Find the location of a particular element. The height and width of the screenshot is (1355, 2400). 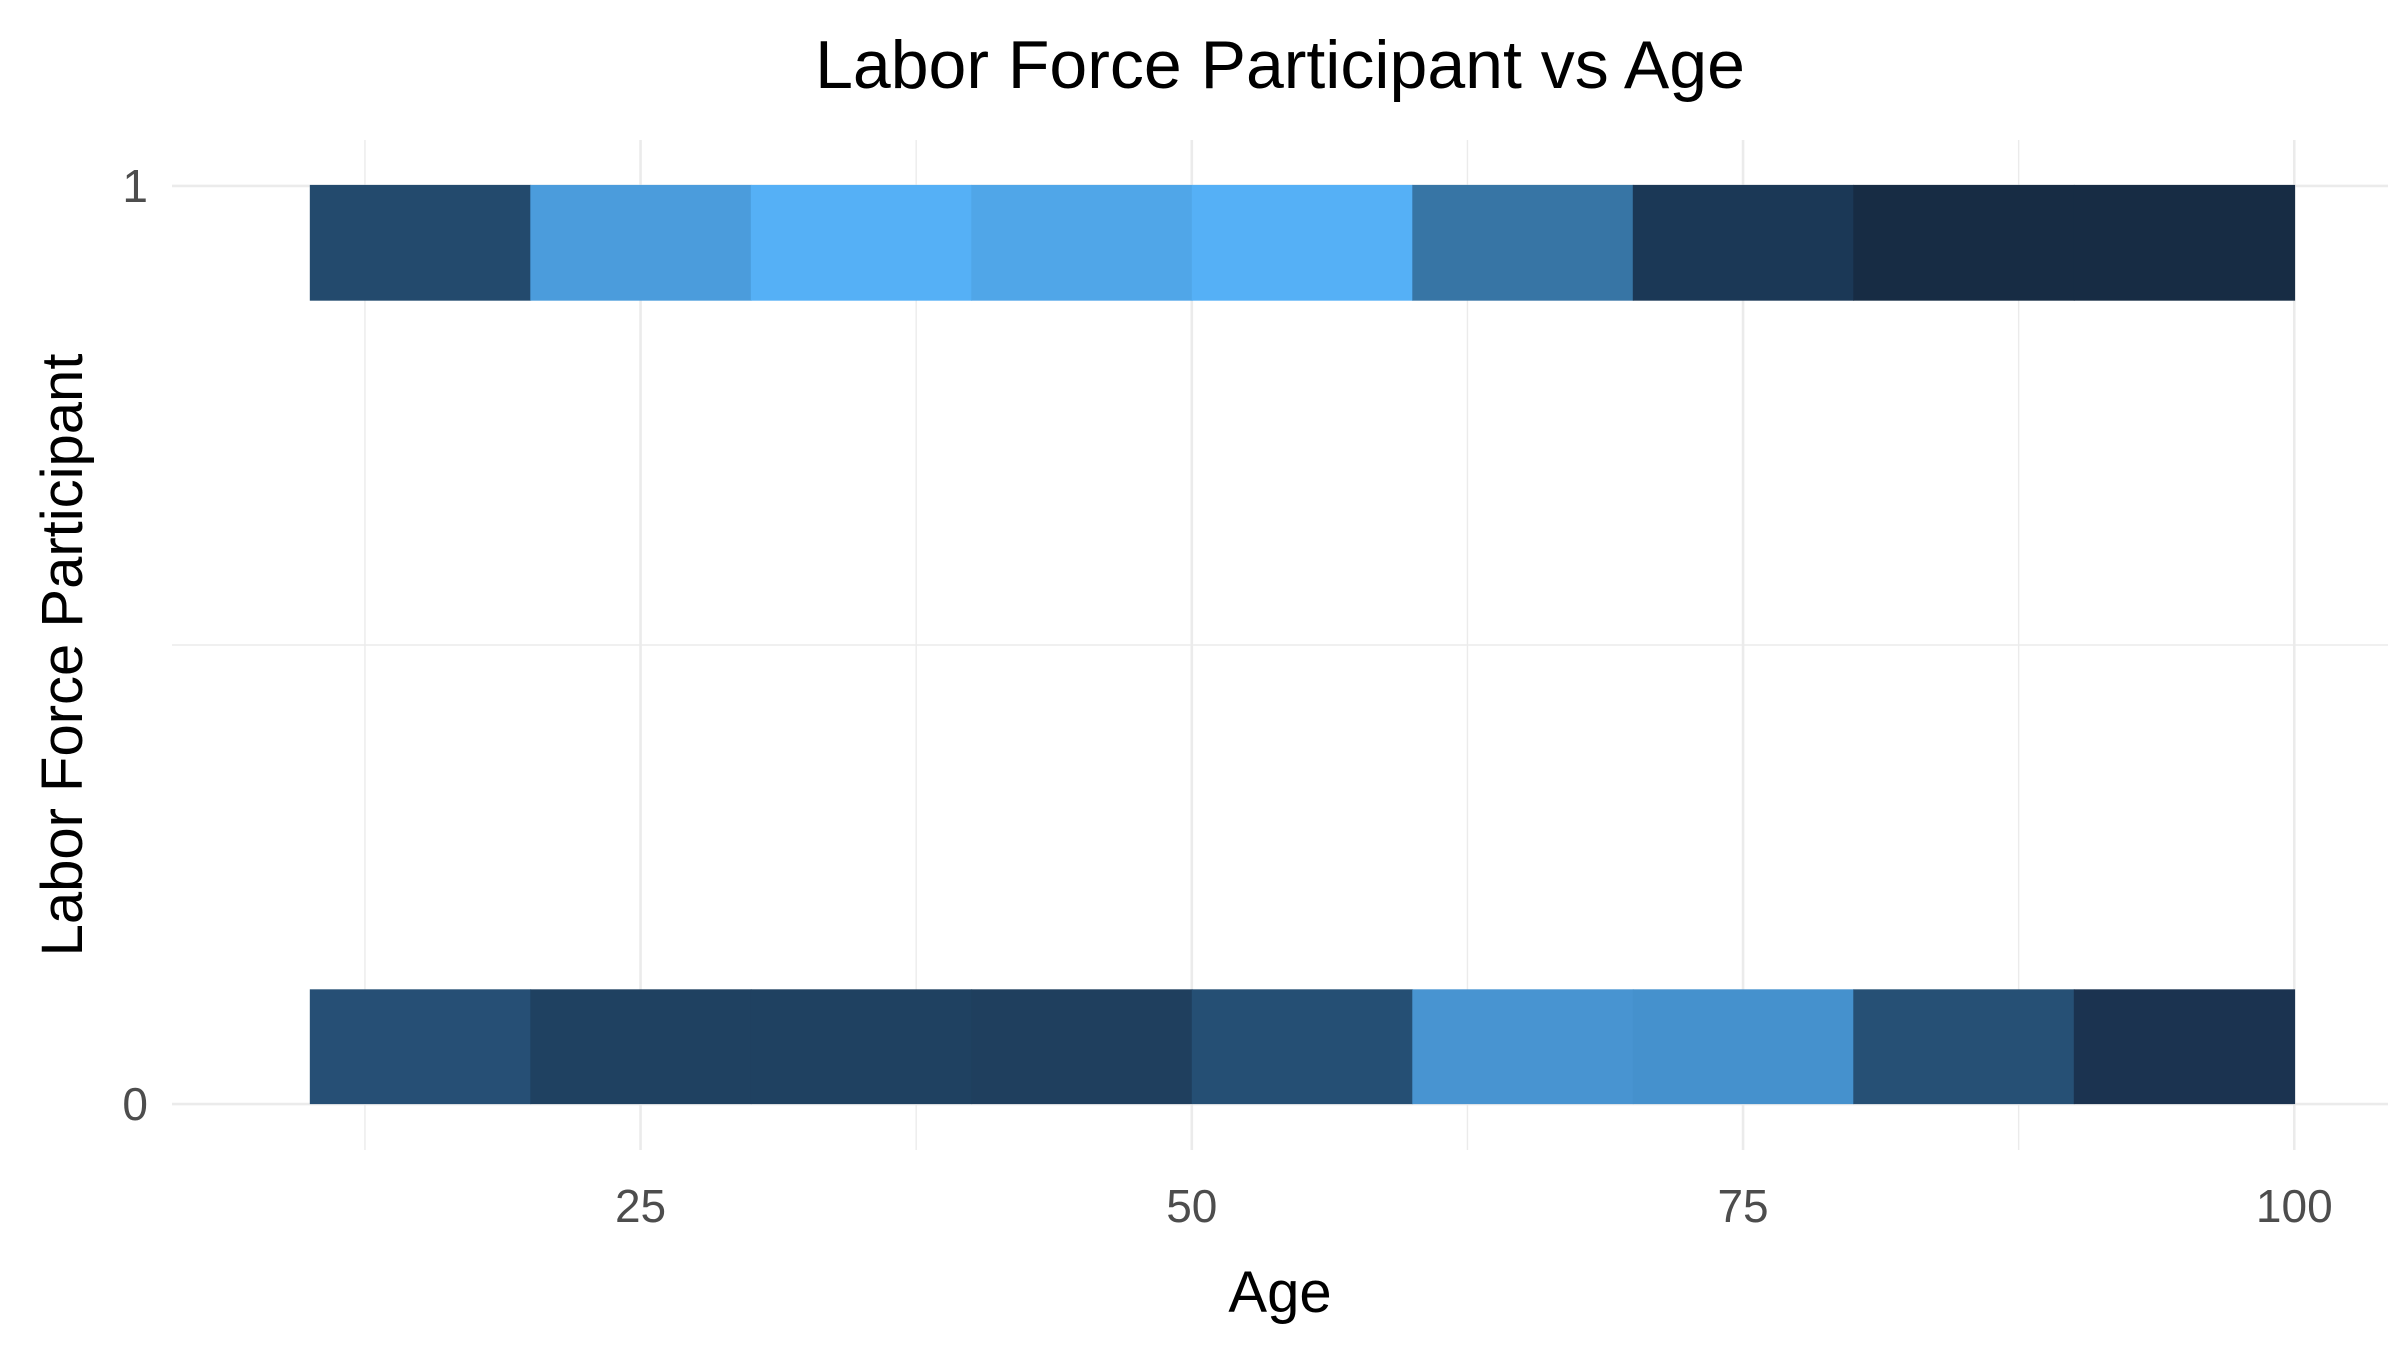

y-tick-label: 0 is located at coordinates (135, 1104).